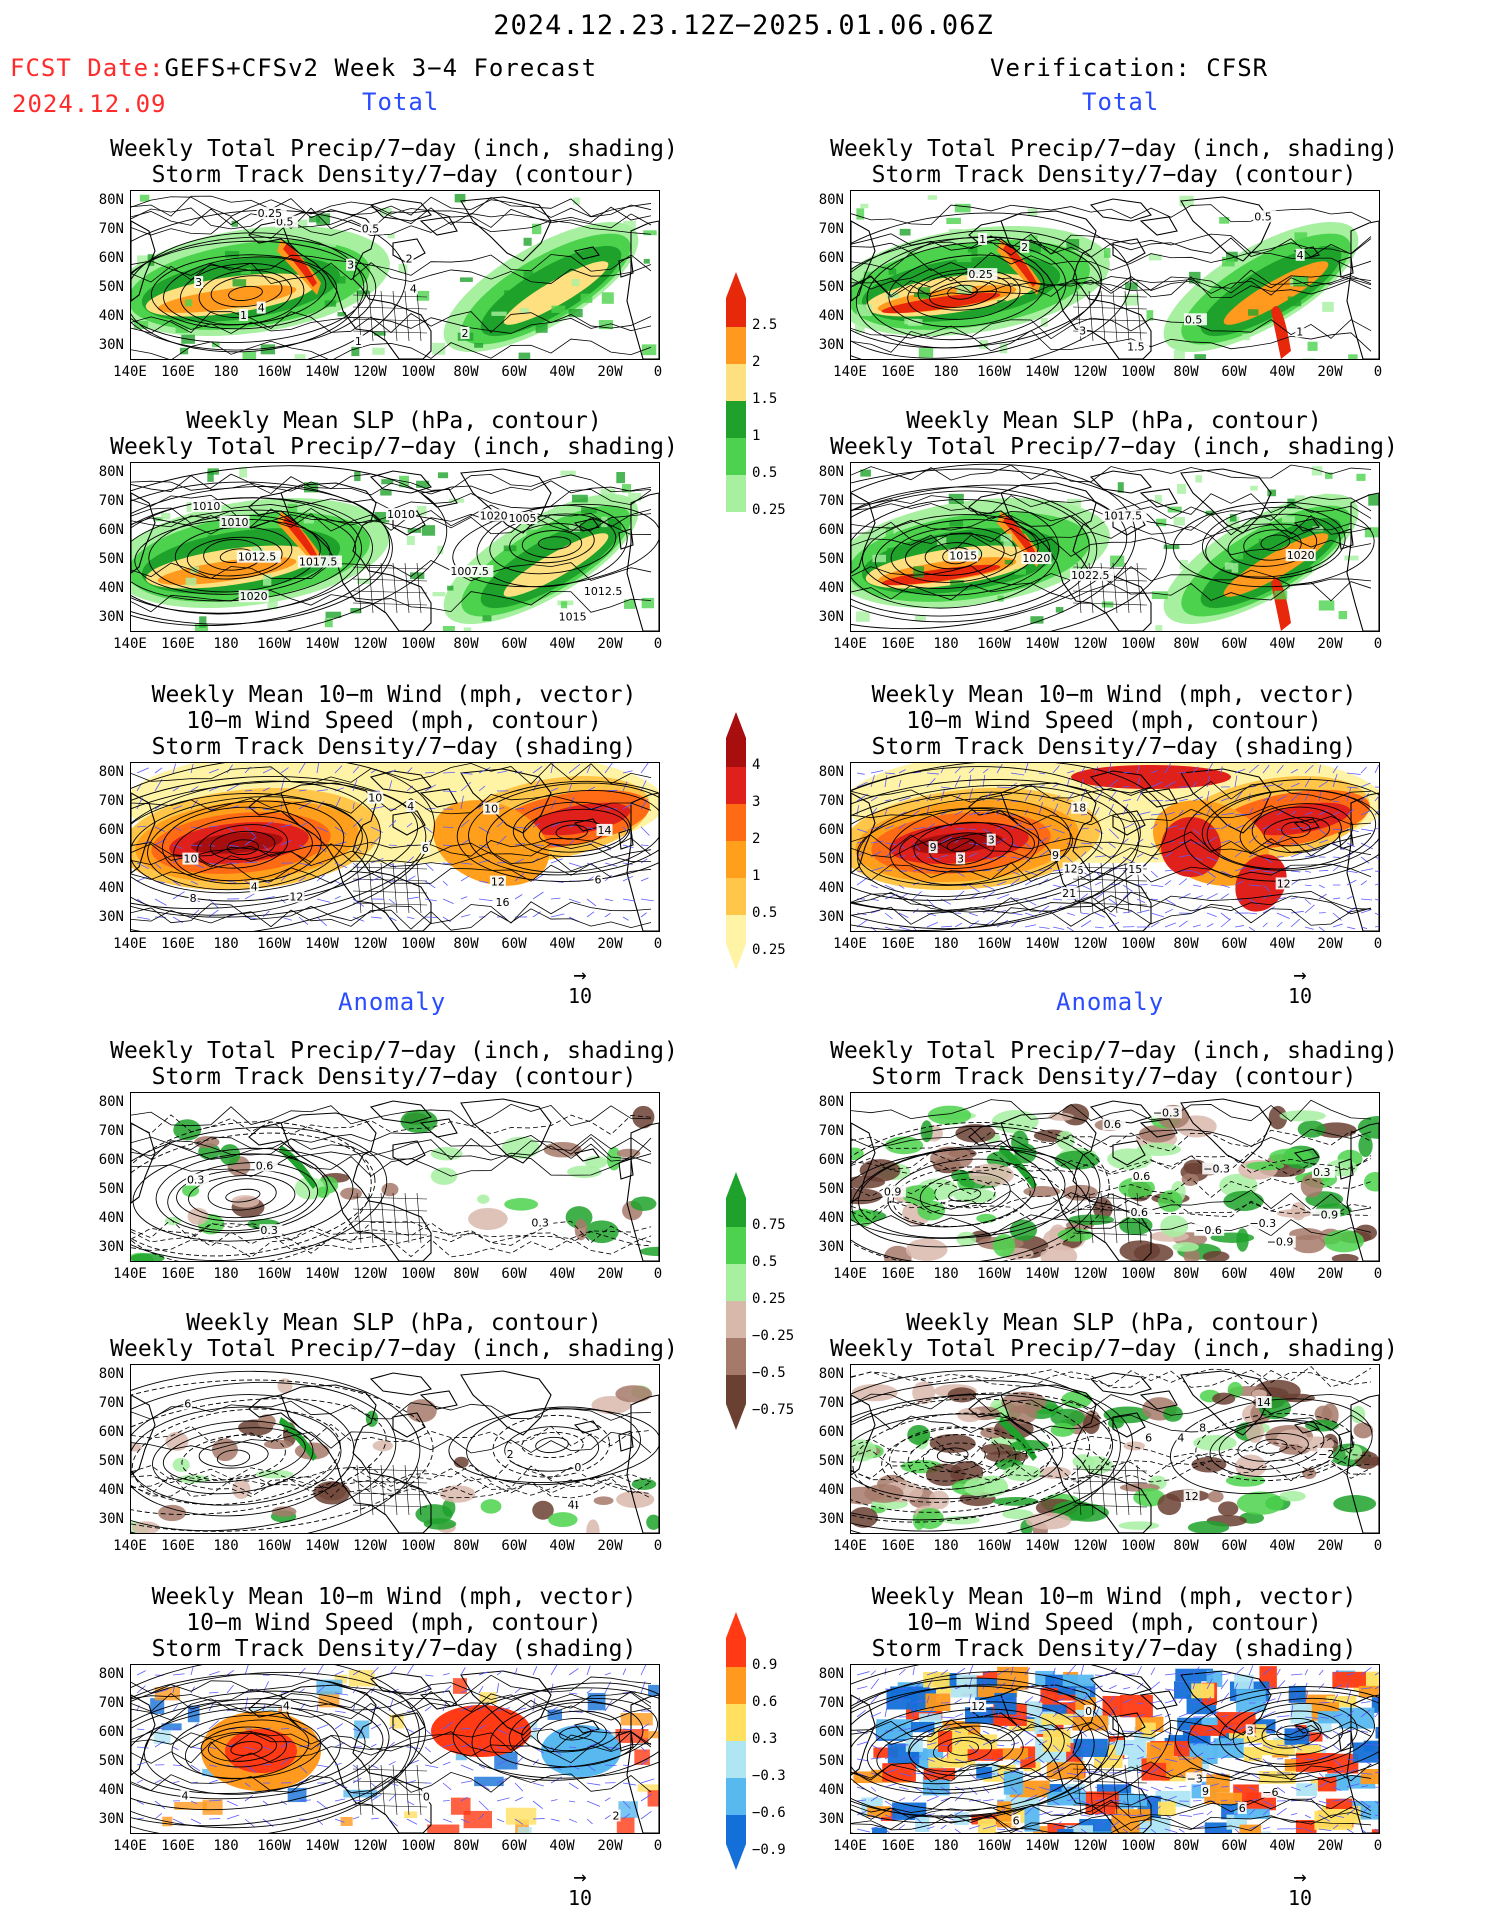 Image resolution: width=1487 pixels, height=1925 pixels. What do you see at coordinates (1143, 1176) in the screenshot?
I see `contour-label: 0.6` at bounding box center [1143, 1176].